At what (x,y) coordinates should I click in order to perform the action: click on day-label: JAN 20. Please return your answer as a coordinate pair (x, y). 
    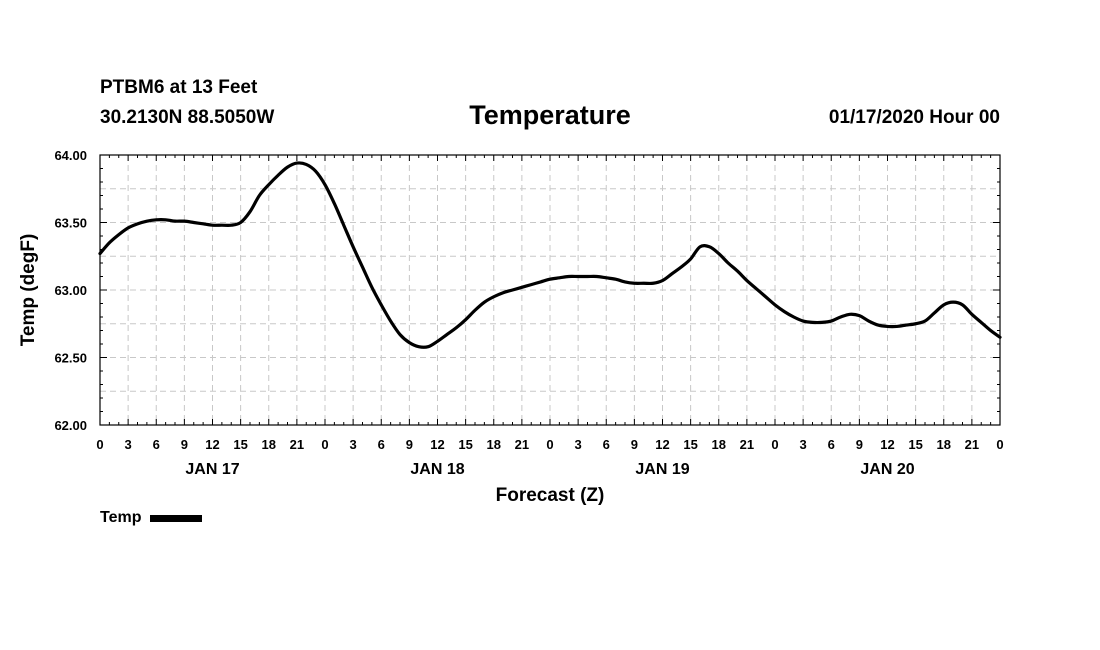
    Looking at the image, I should click on (887, 469).